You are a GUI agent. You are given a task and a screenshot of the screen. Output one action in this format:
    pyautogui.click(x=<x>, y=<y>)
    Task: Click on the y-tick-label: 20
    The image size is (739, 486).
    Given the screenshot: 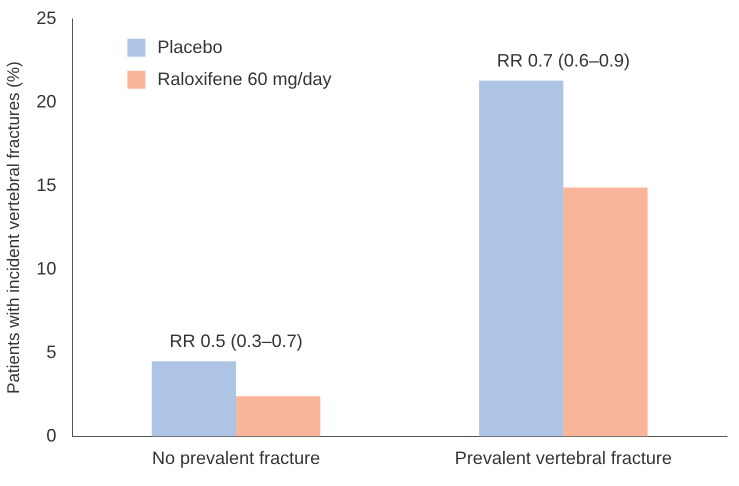 What is the action you would take?
    pyautogui.click(x=46, y=101)
    